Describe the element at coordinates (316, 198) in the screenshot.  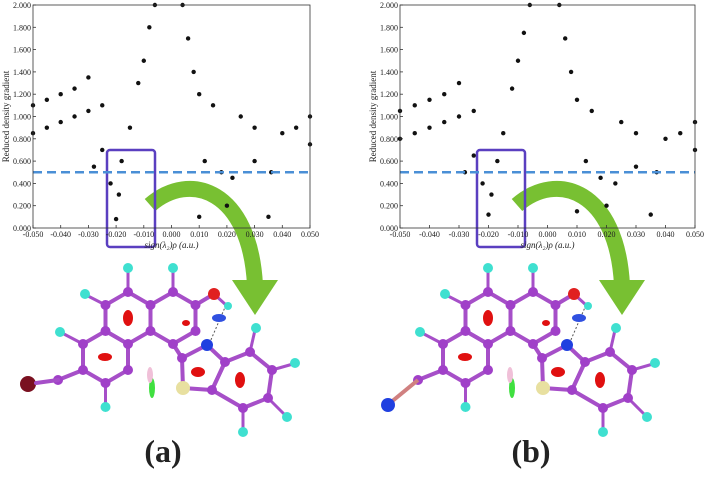
I see `highlight-boxes` at that location.